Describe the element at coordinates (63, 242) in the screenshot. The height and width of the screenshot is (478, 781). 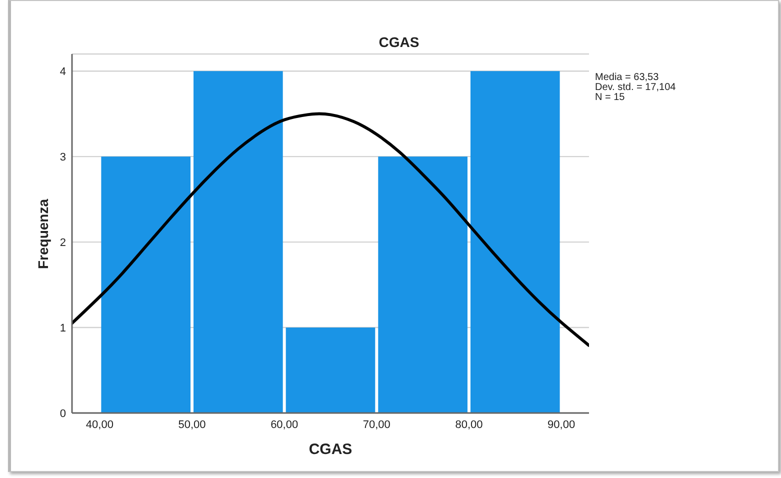
I see `y-tick-label: 2` at that location.